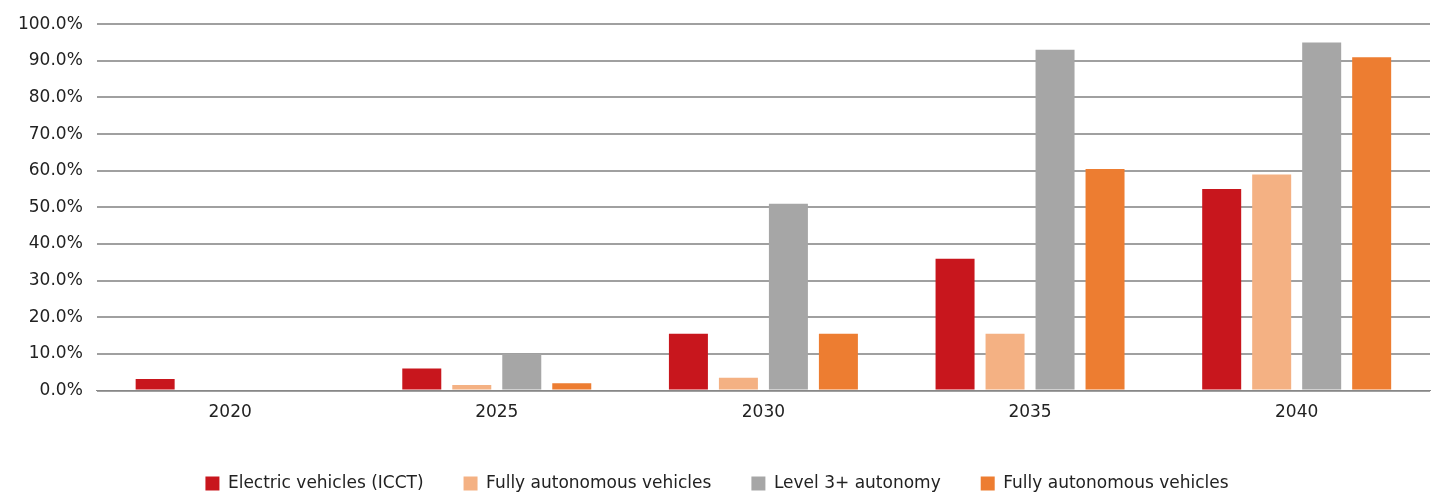  What do you see at coordinates (55, 132) in the screenshot?
I see `y-tick-label: 70.0%` at bounding box center [55, 132].